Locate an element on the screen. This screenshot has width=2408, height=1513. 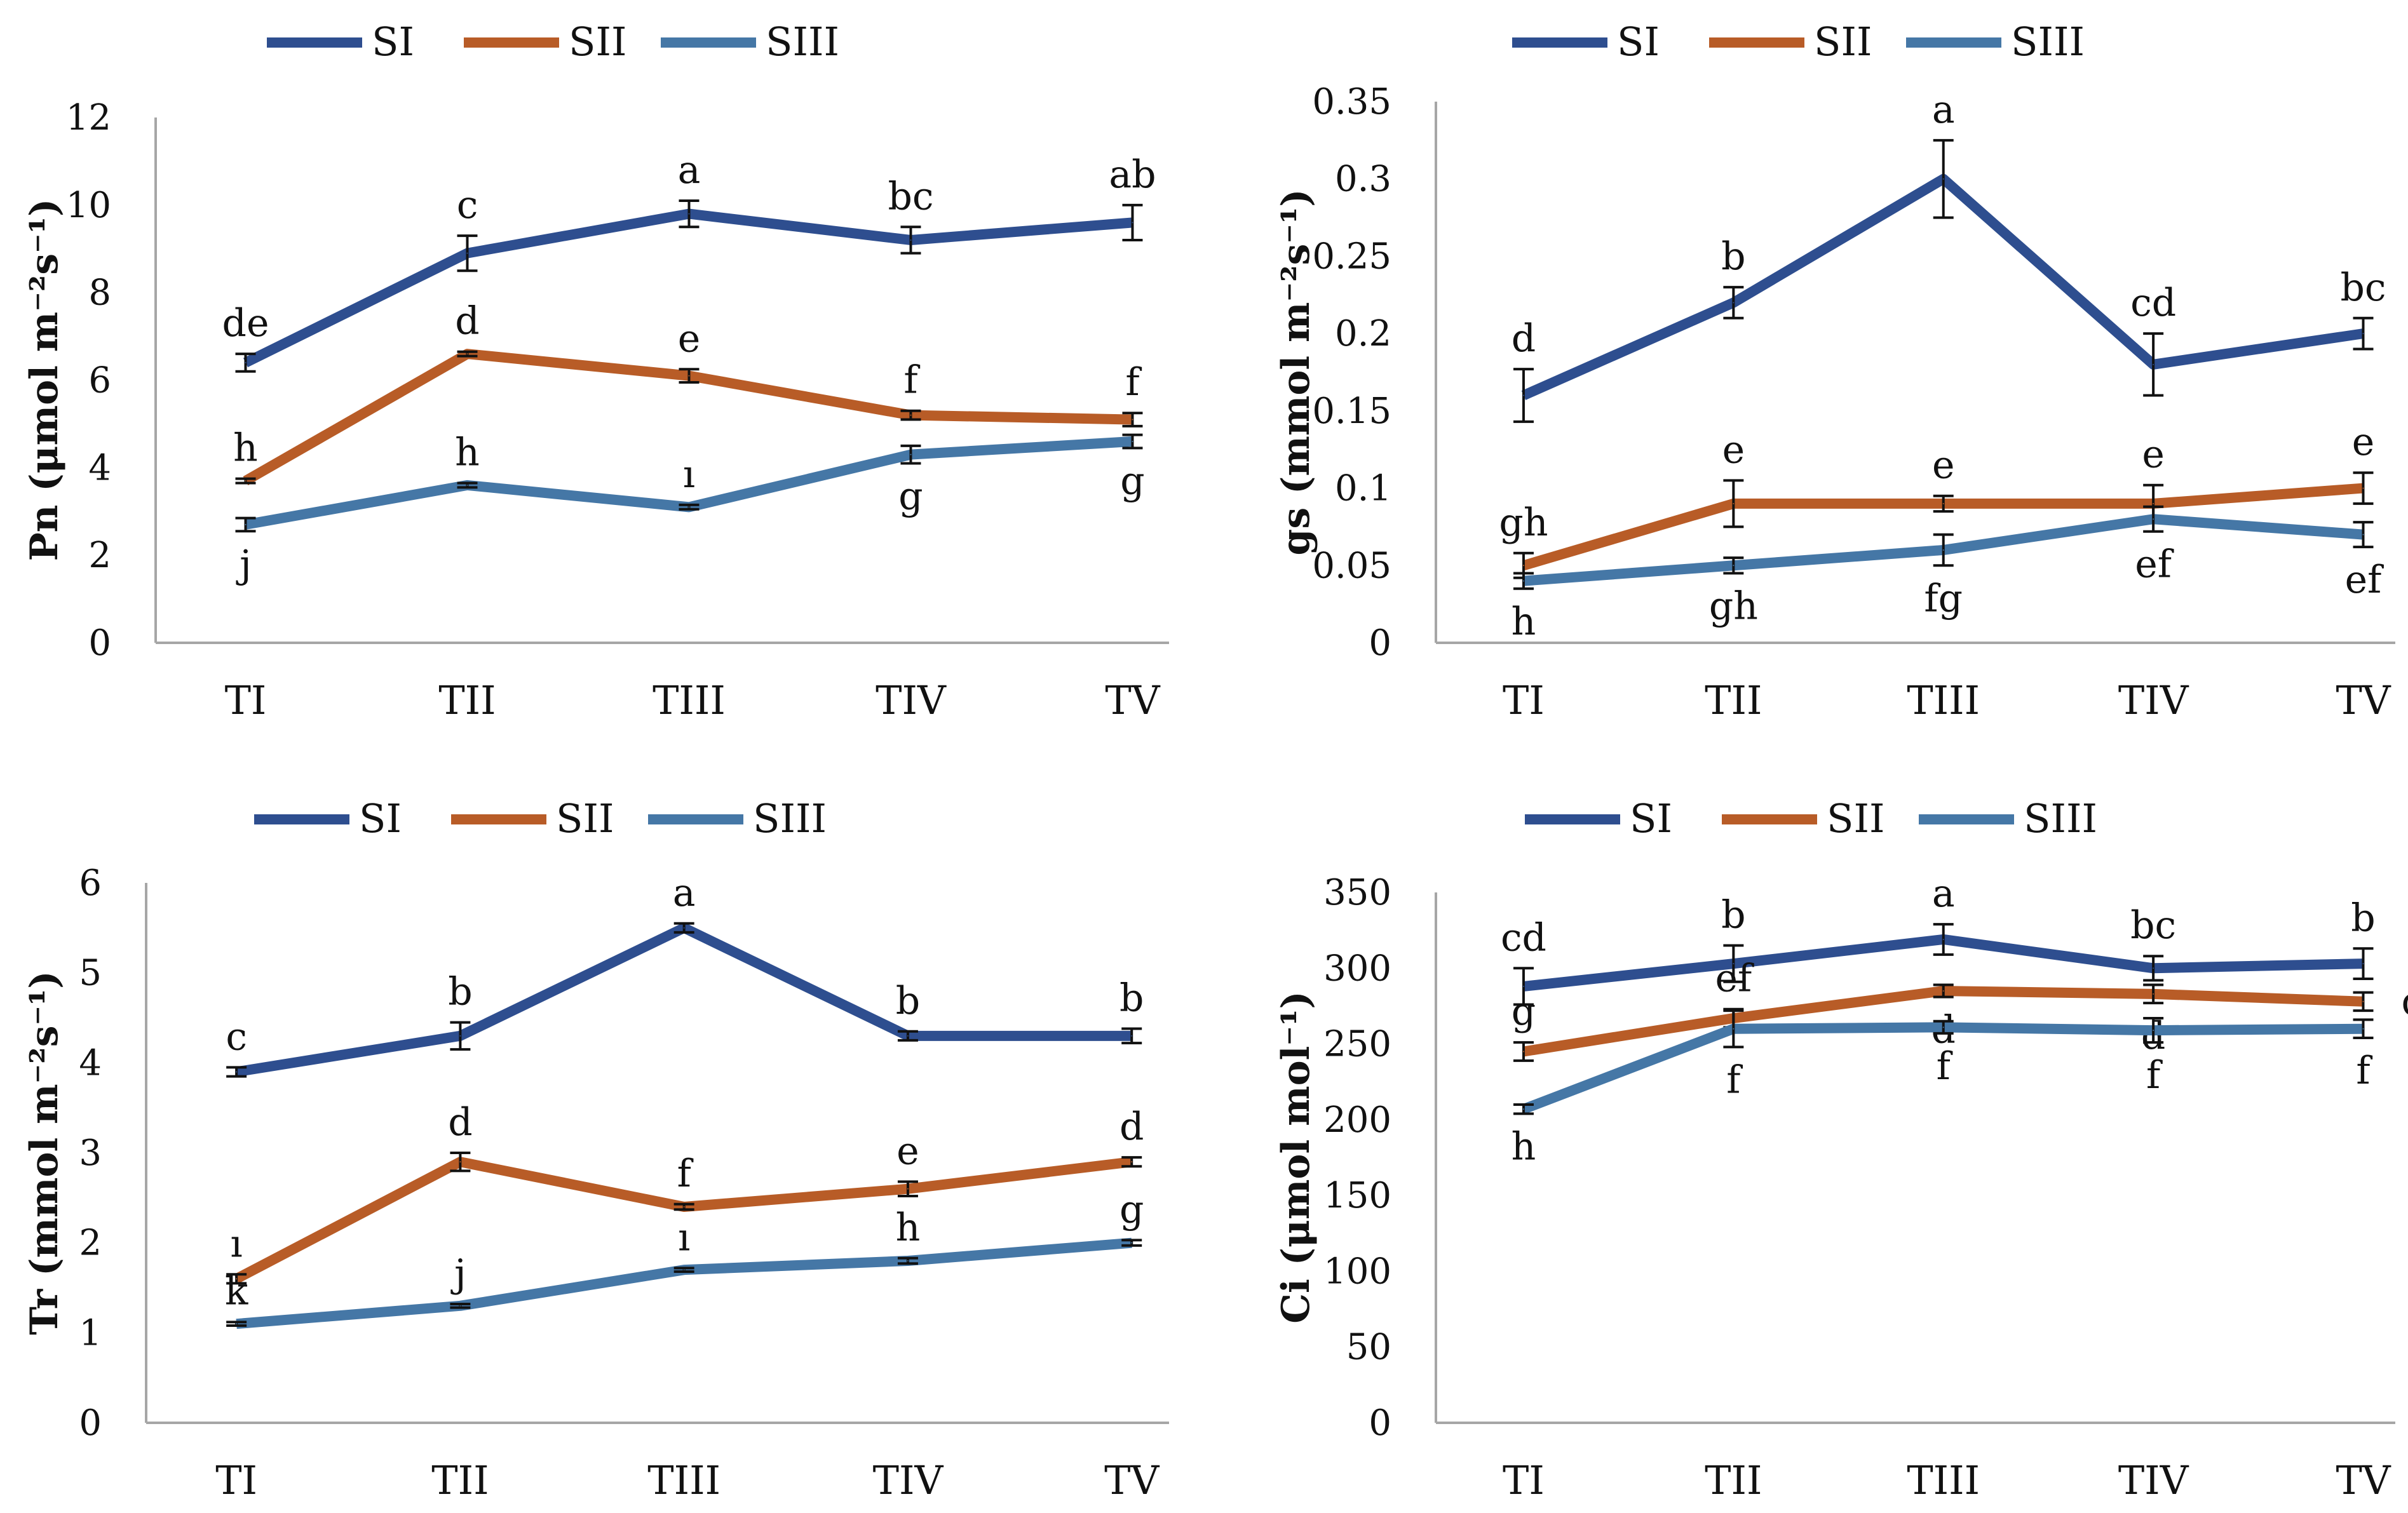
significance-label: ı is located at coordinates (237, 1243).